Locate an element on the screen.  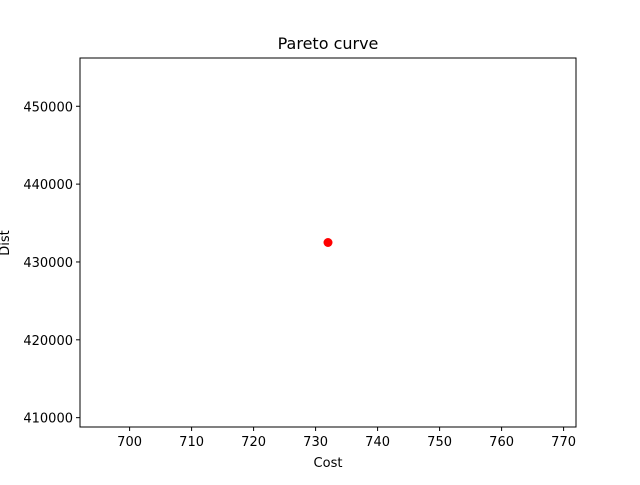
x-tick-label: 730 is located at coordinates (315, 442).